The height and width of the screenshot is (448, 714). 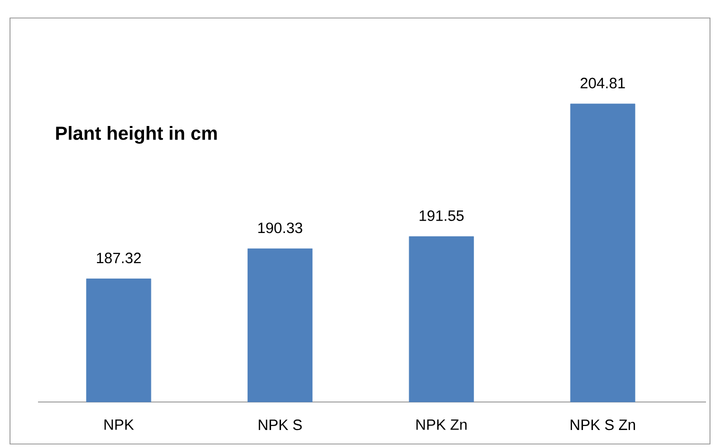 I want to click on data-label: 191.55, so click(x=442, y=215).